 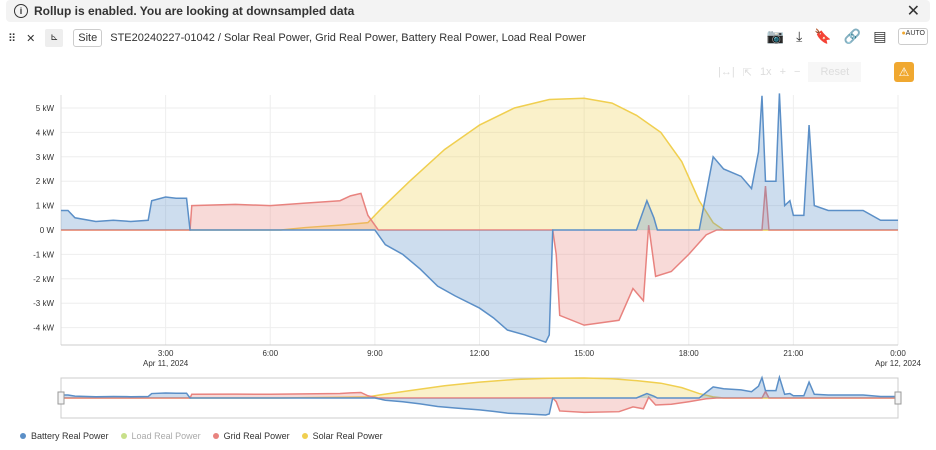 I want to click on legend-item-load: Load Real Power, so click(x=160, y=436).